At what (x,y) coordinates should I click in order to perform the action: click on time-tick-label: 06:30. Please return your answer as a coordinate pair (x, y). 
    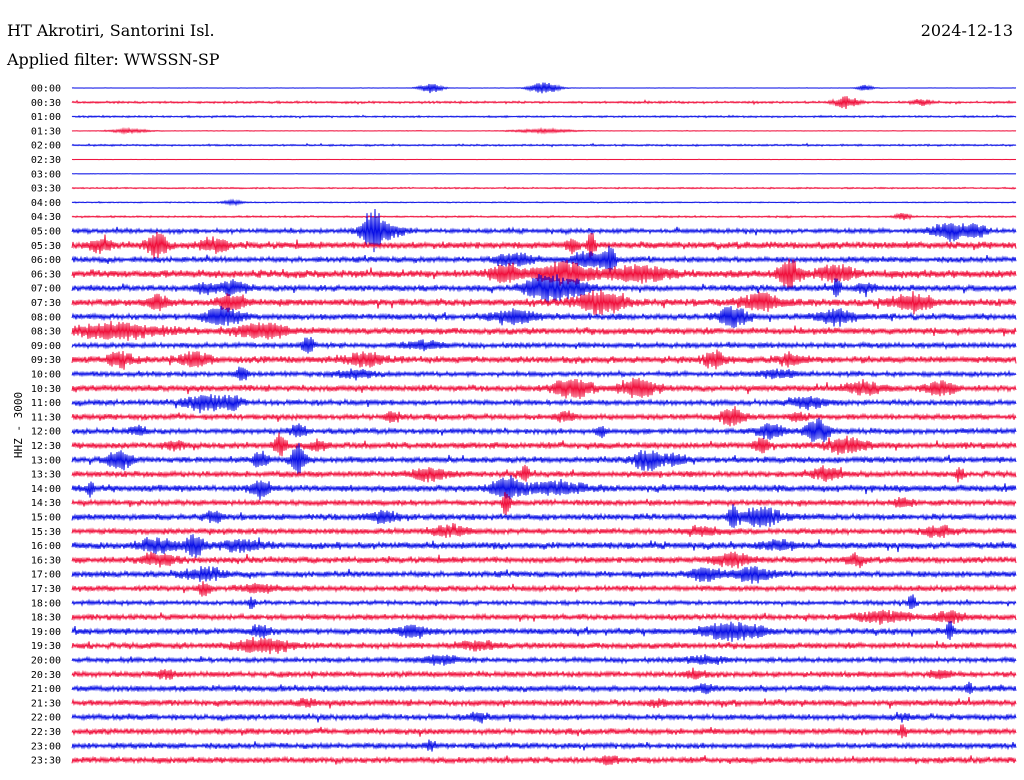
    Looking at the image, I should click on (46, 274).